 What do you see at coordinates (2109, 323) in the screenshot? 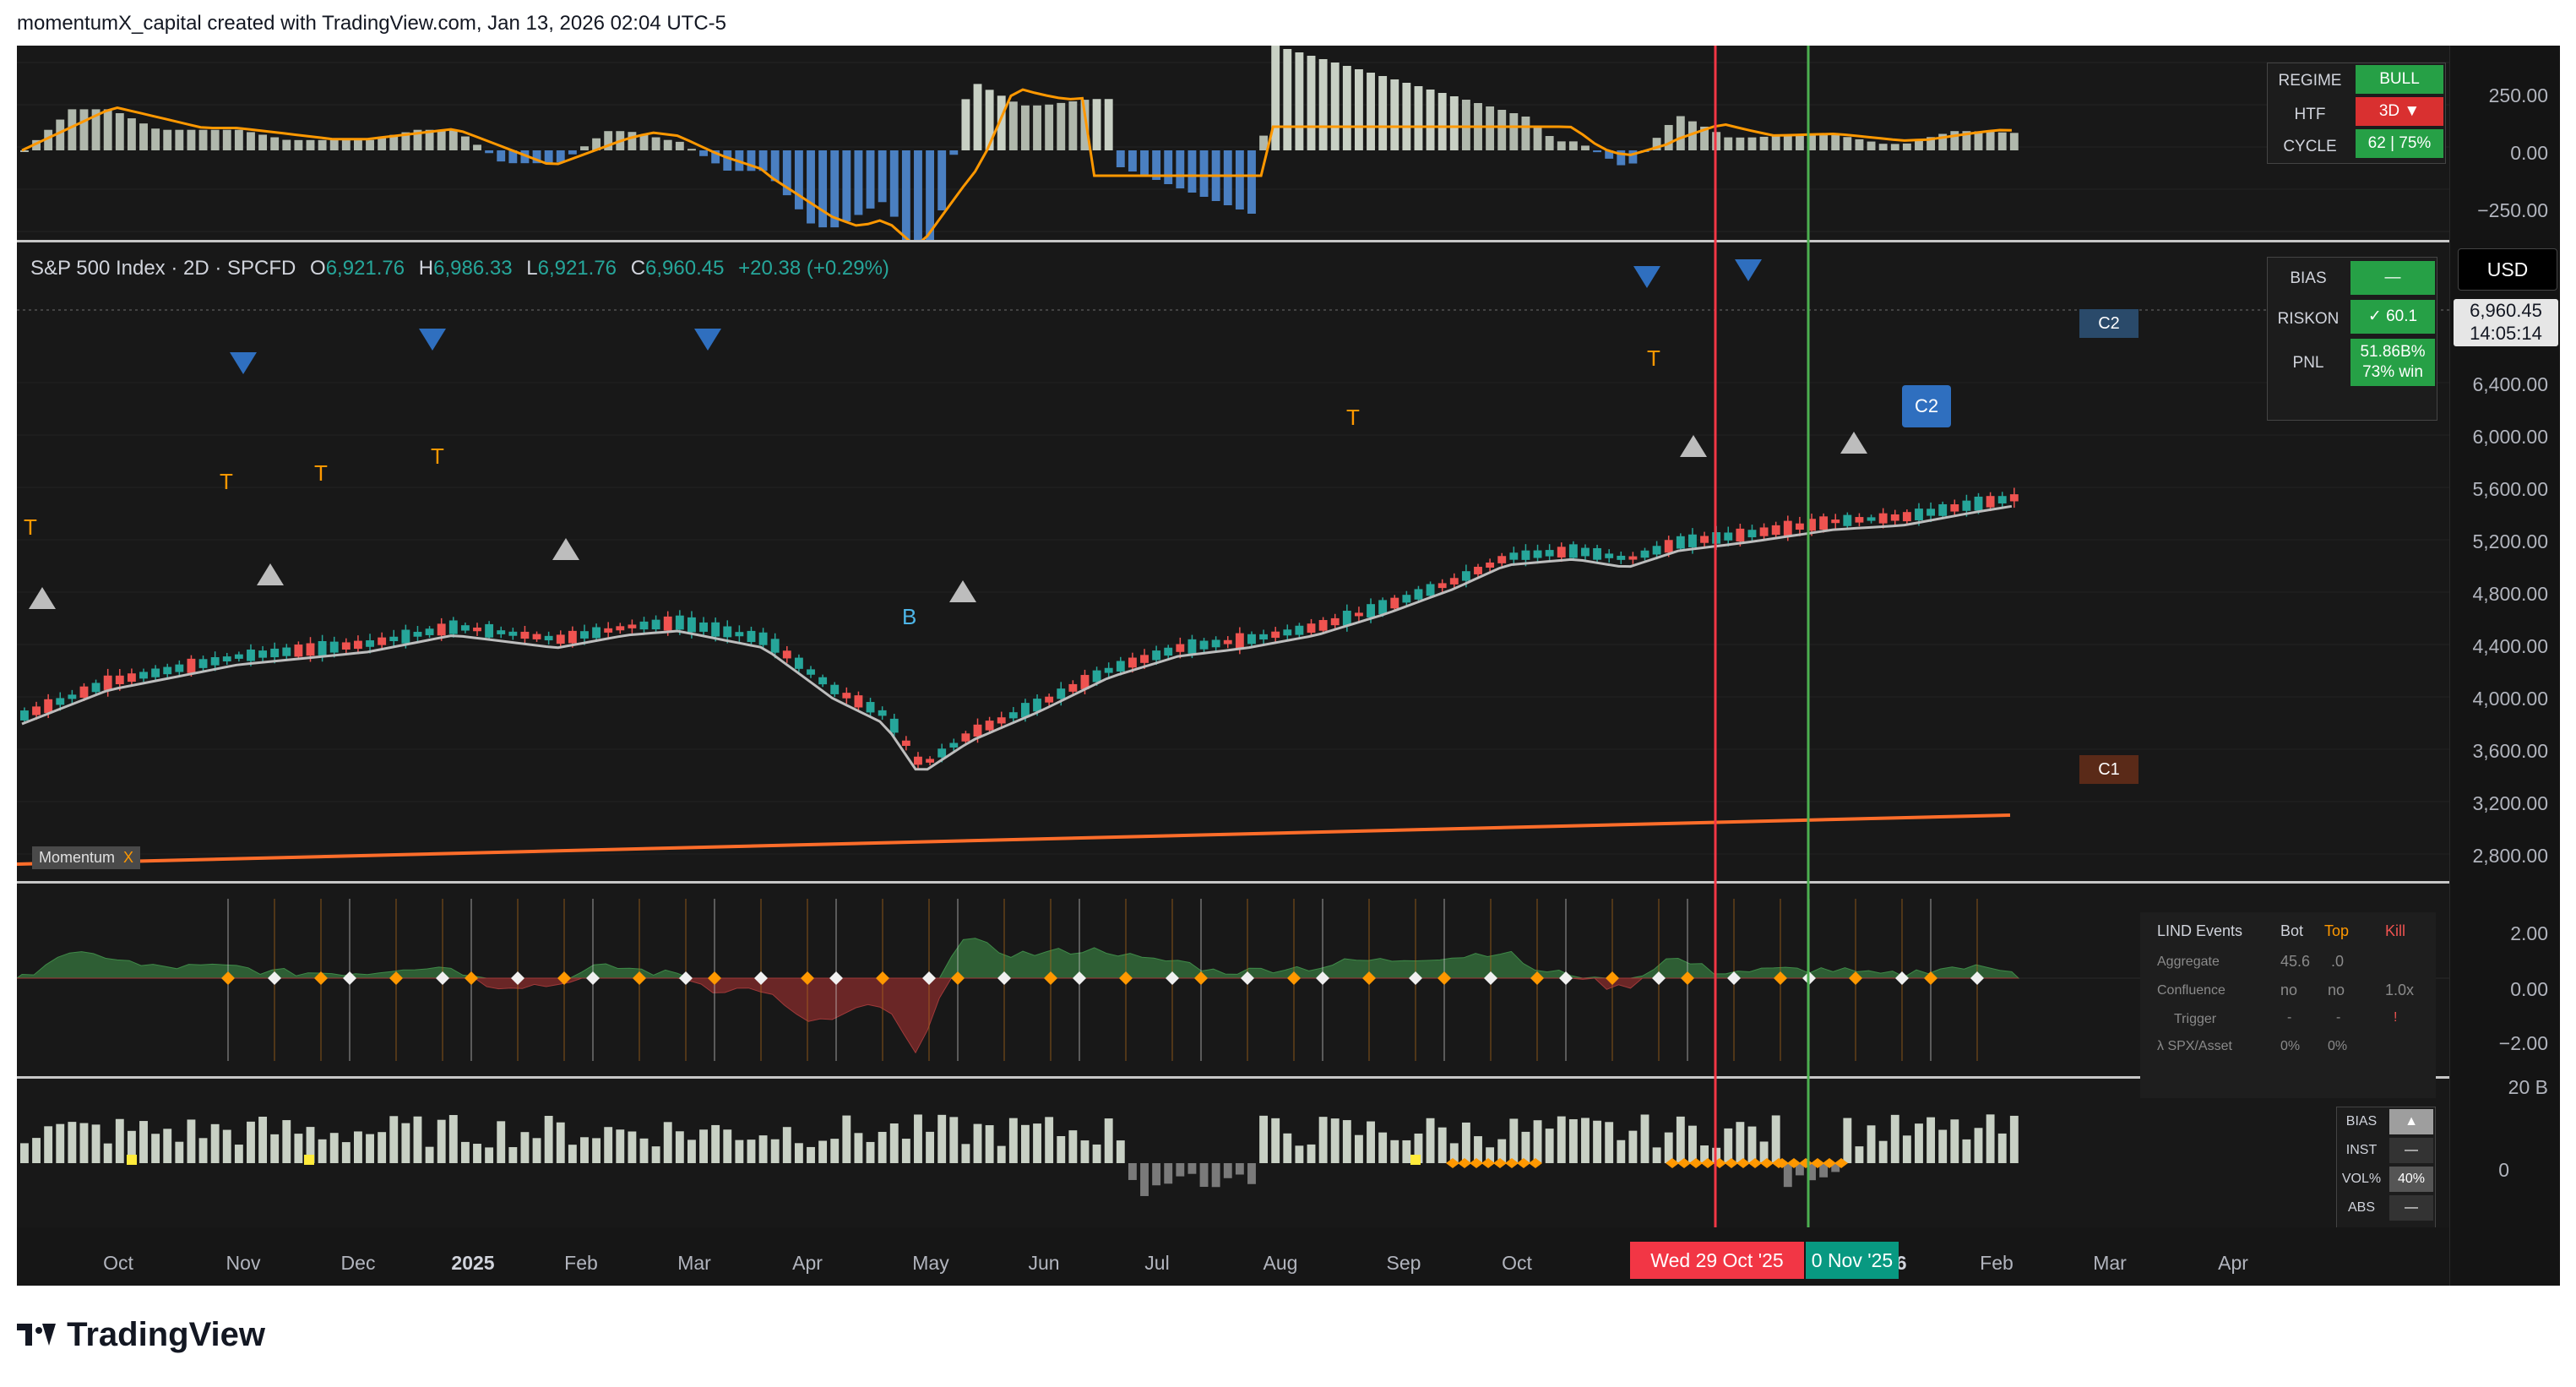
I see `c2-axis-tag: C2` at bounding box center [2109, 323].